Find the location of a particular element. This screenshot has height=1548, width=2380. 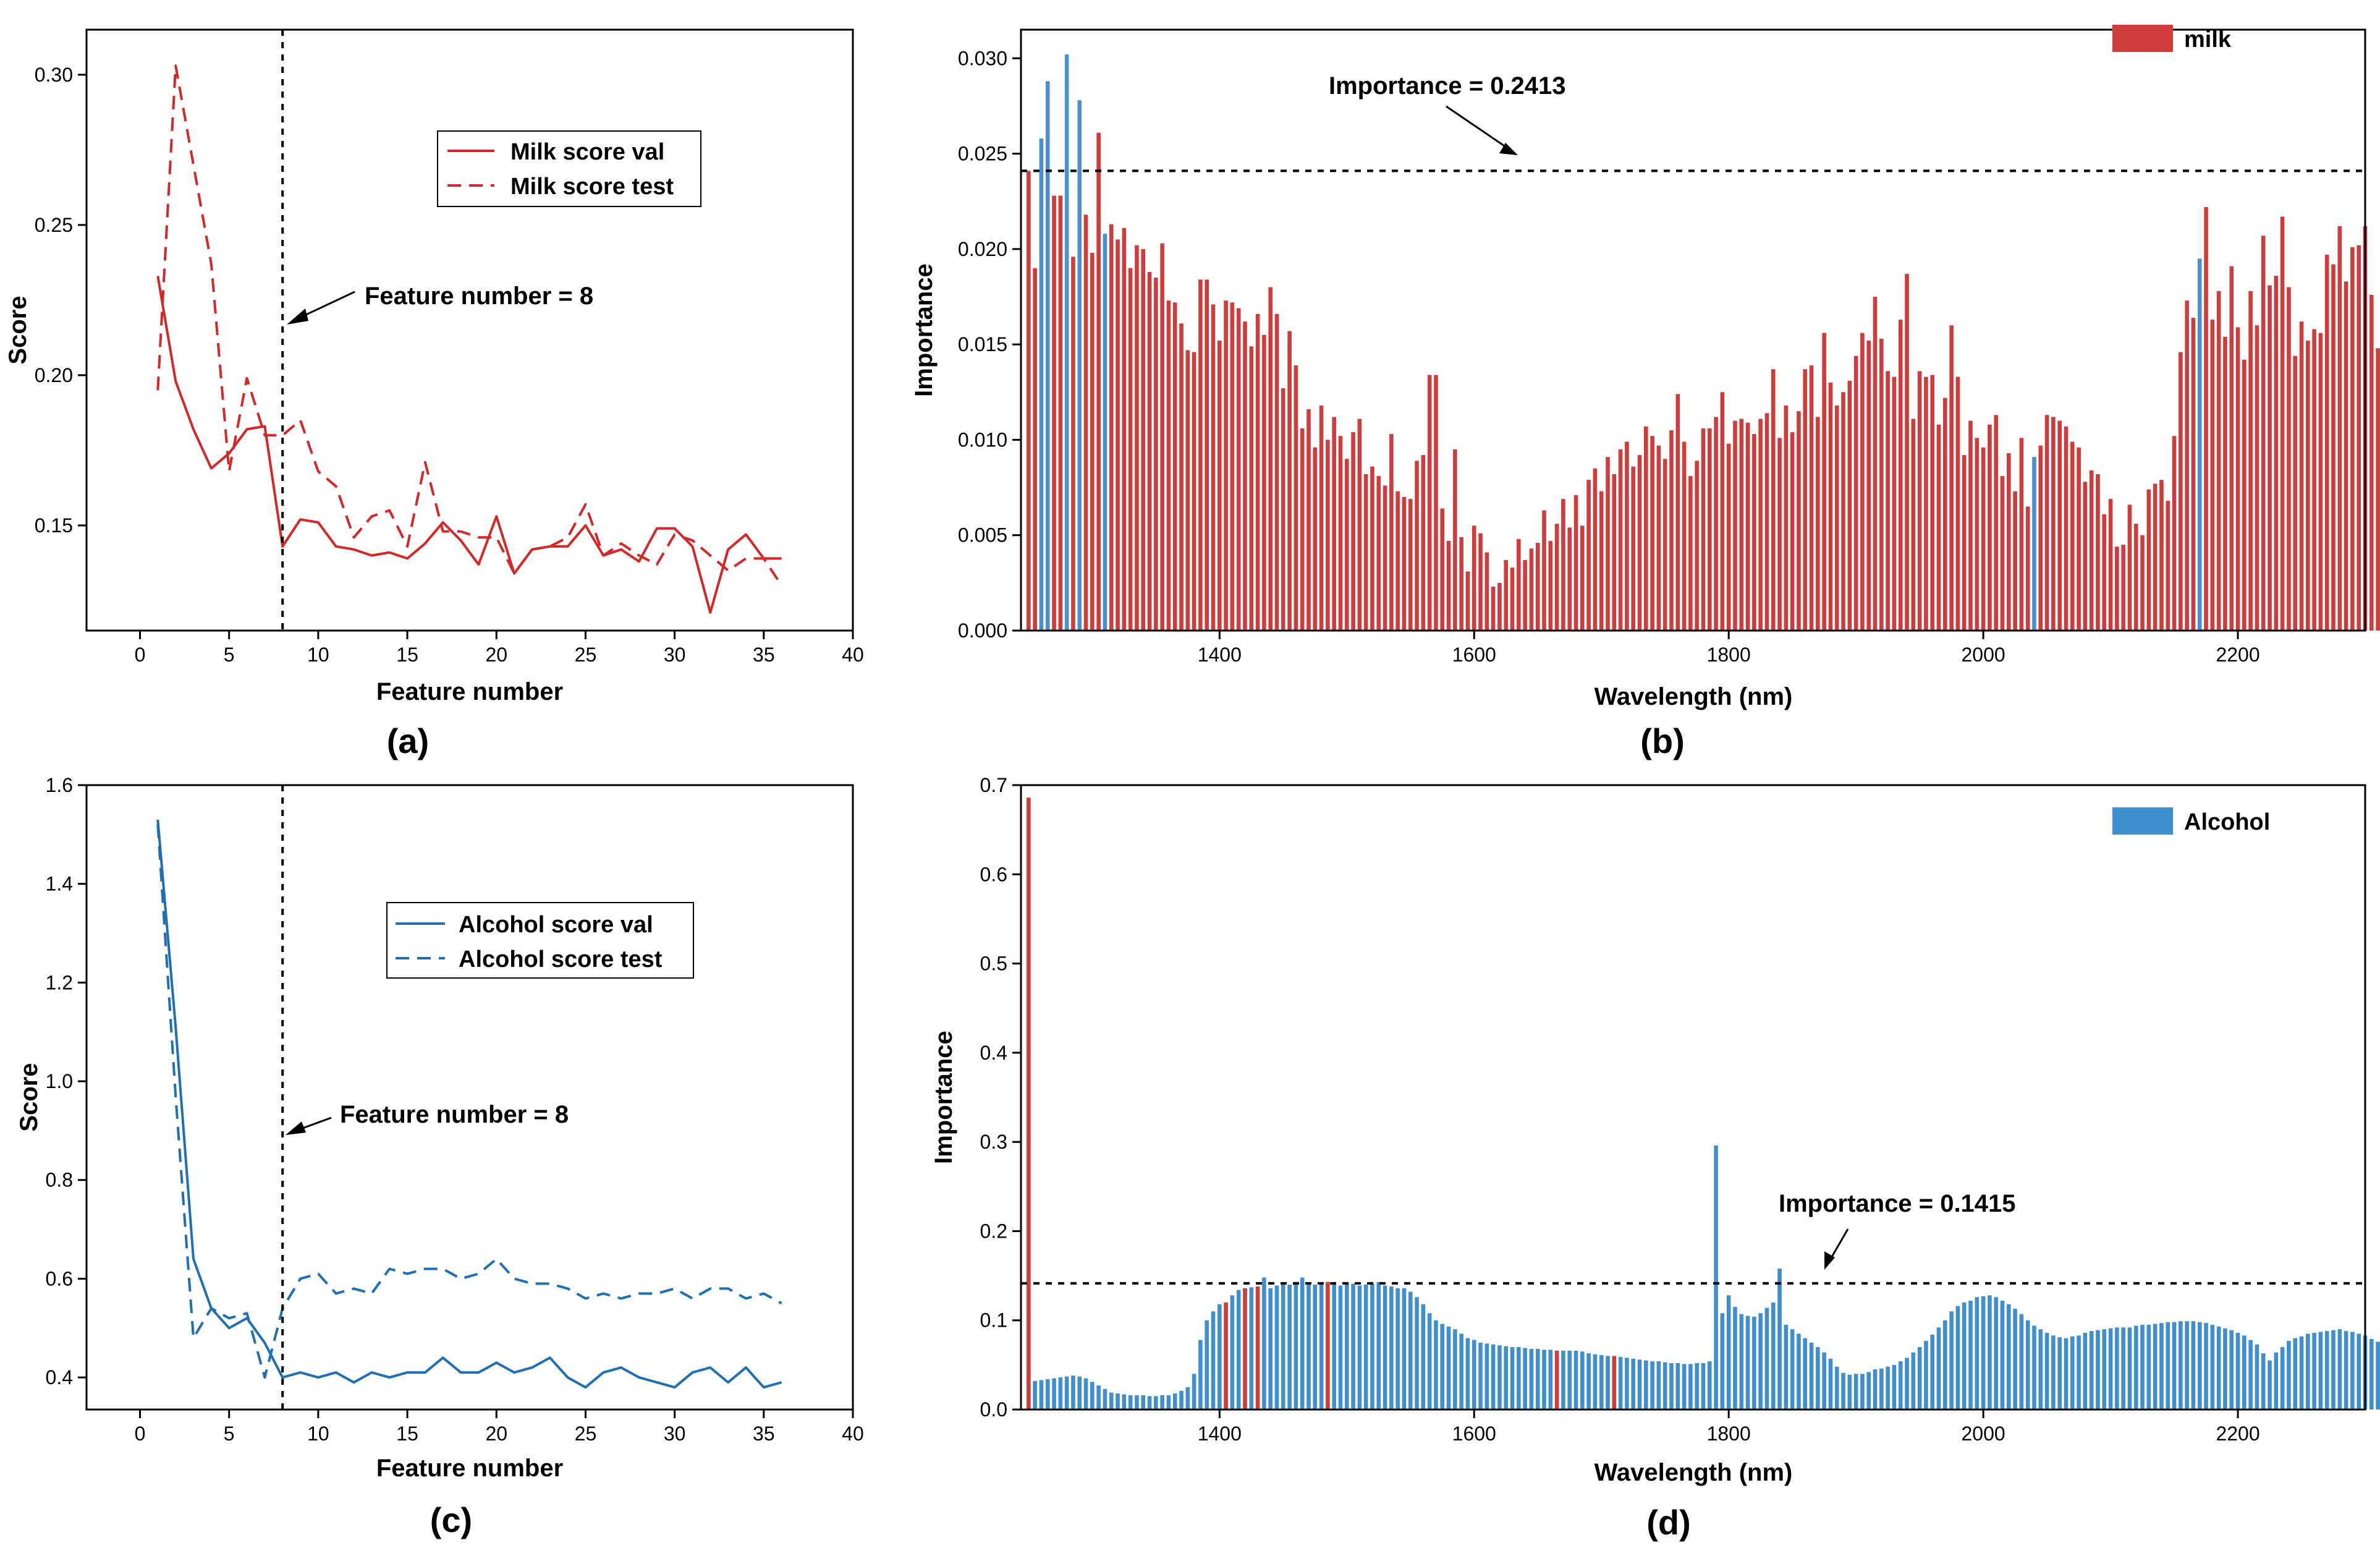

x-tick-label: 1800 is located at coordinates (1729, 655).